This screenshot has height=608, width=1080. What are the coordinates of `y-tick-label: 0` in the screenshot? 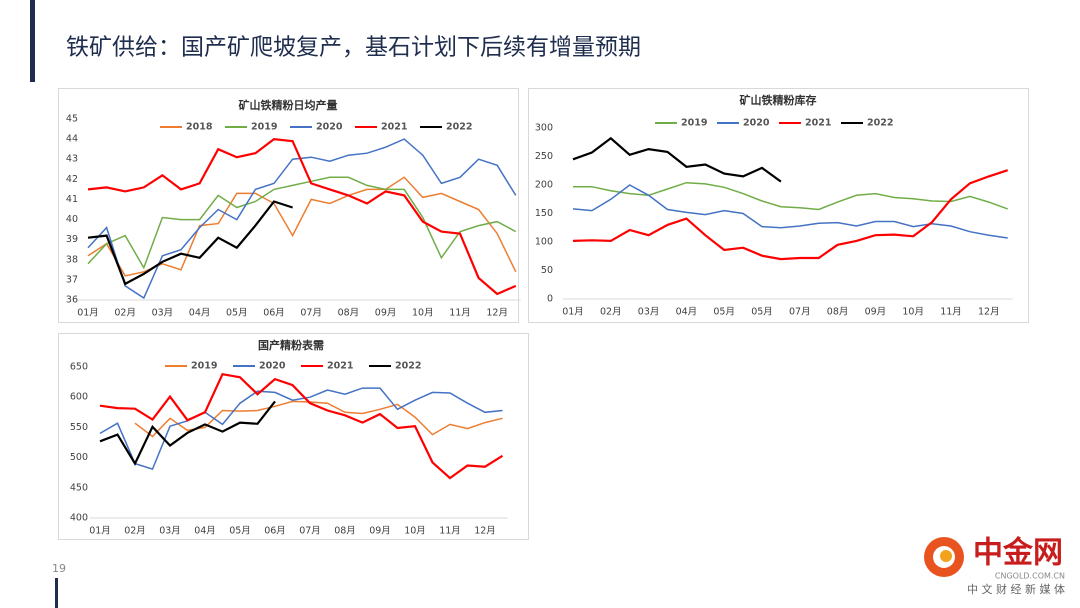 It's located at (550, 299).